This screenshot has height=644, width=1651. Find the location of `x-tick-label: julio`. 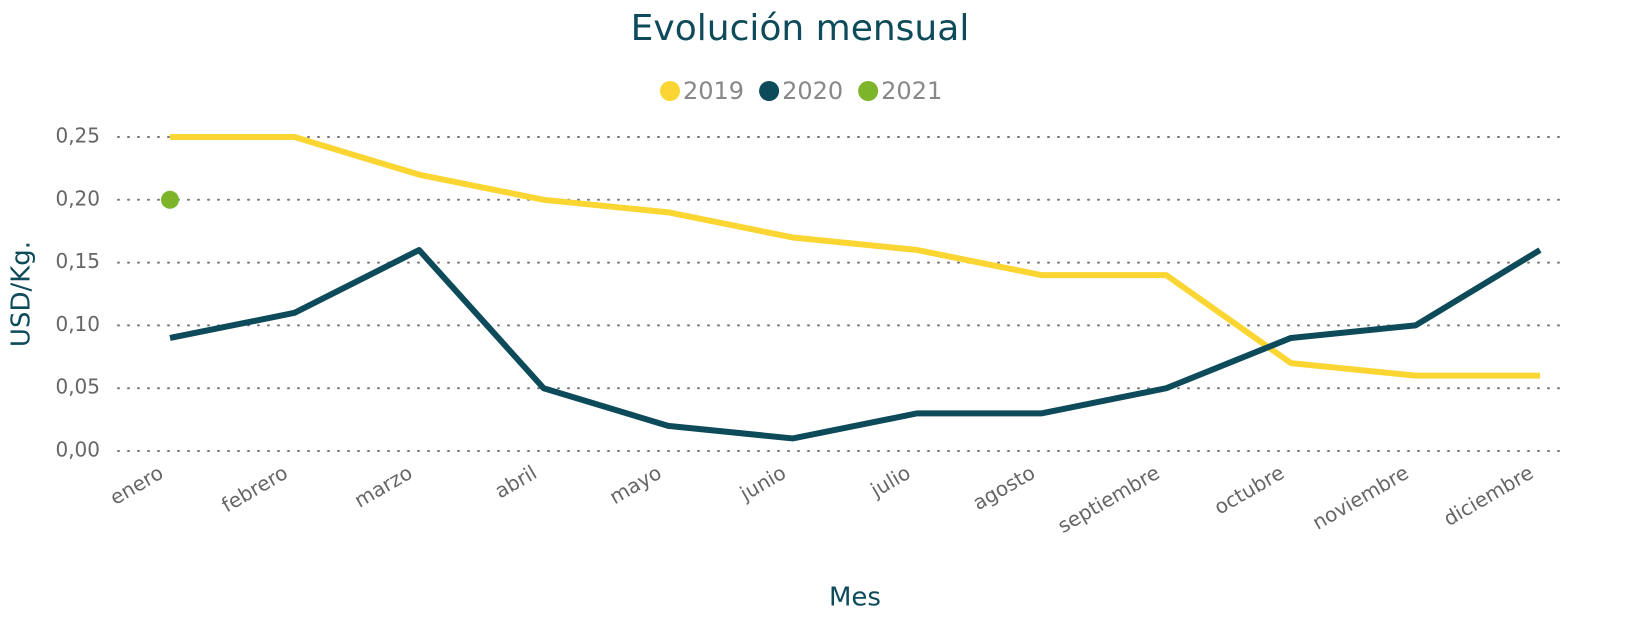

x-tick-label: julio is located at coordinates (890, 481).